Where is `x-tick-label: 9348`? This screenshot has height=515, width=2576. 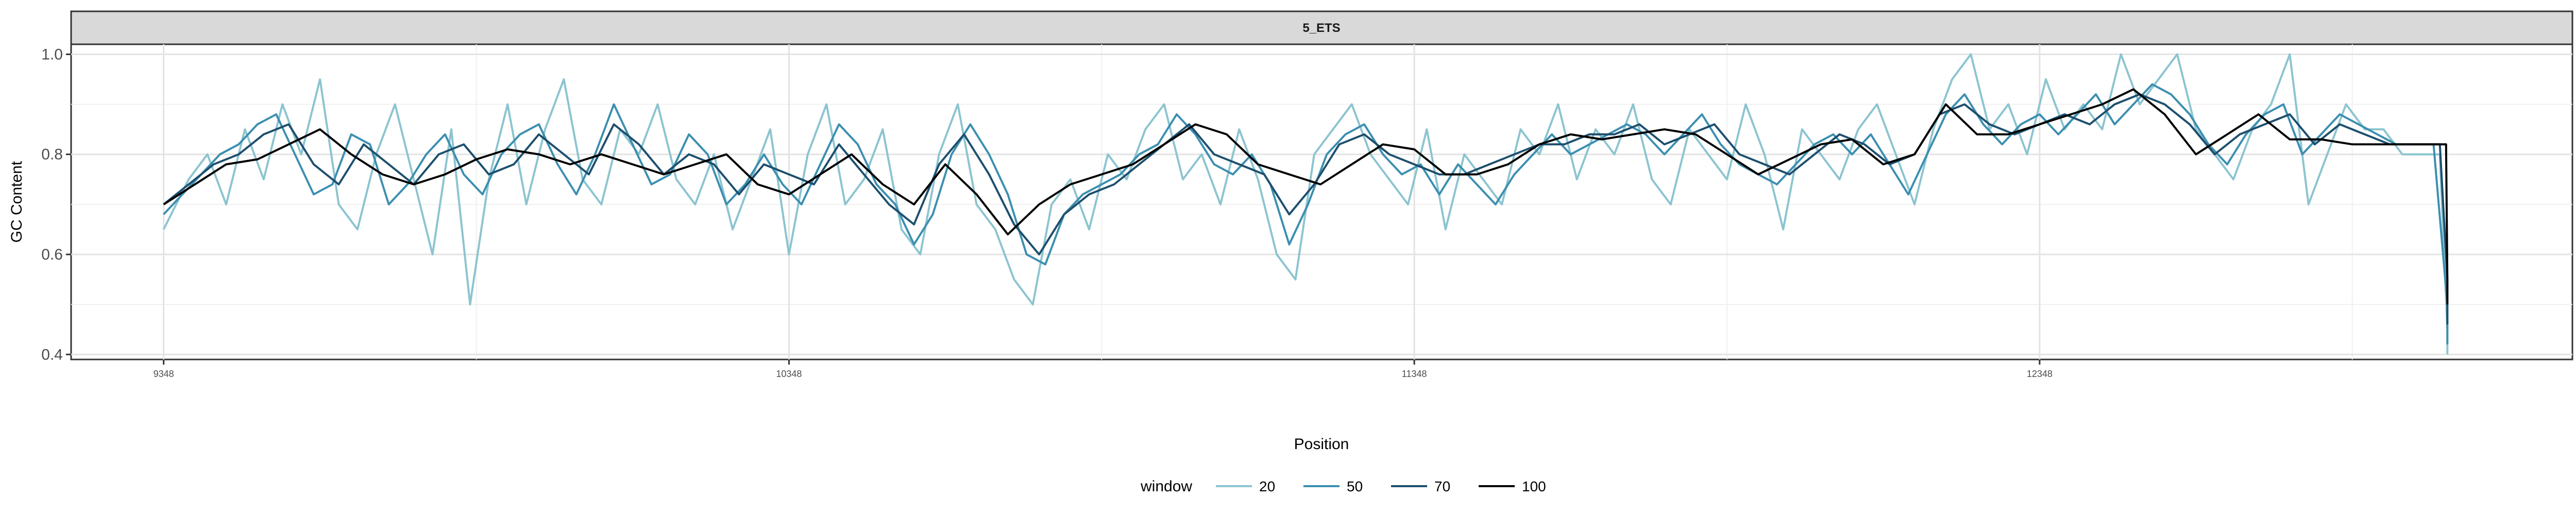
x-tick-label: 9348 is located at coordinates (164, 374).